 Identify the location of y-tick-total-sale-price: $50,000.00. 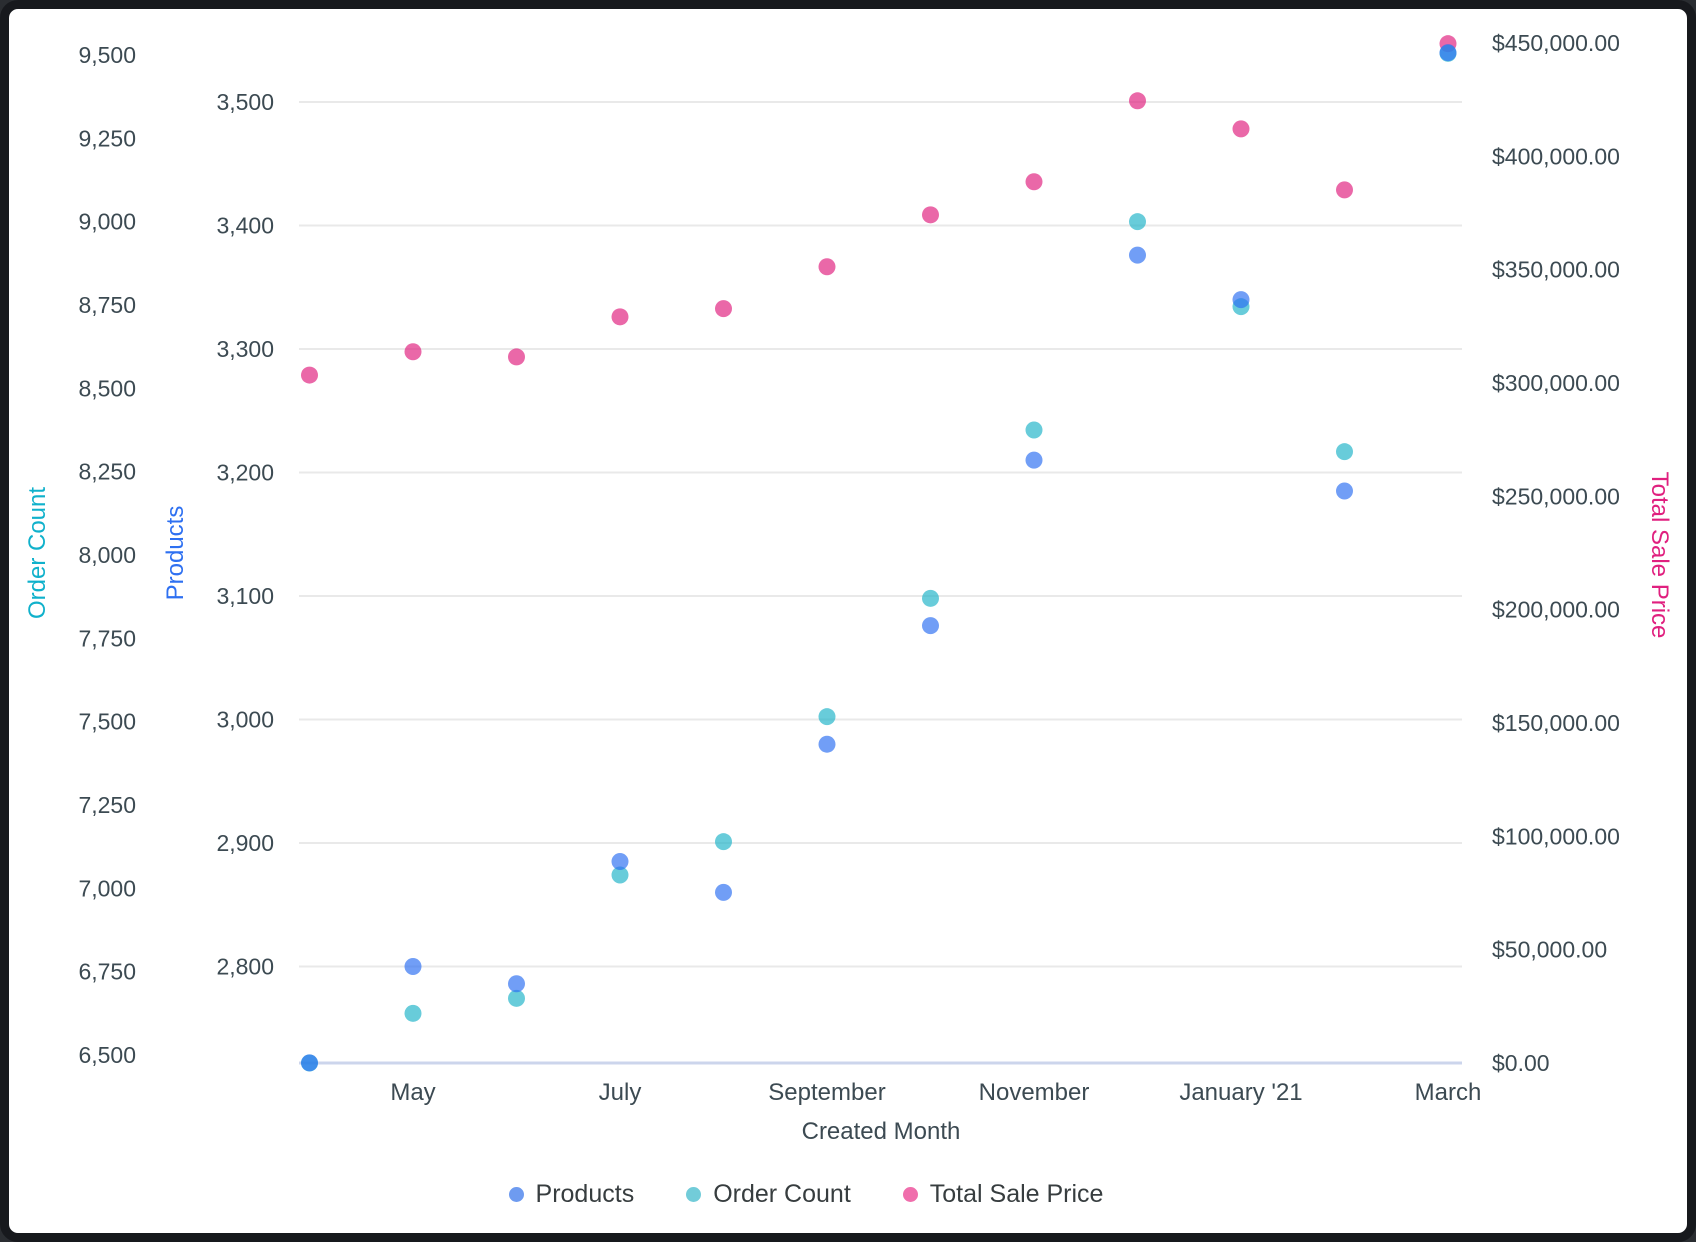
(1549, 950).